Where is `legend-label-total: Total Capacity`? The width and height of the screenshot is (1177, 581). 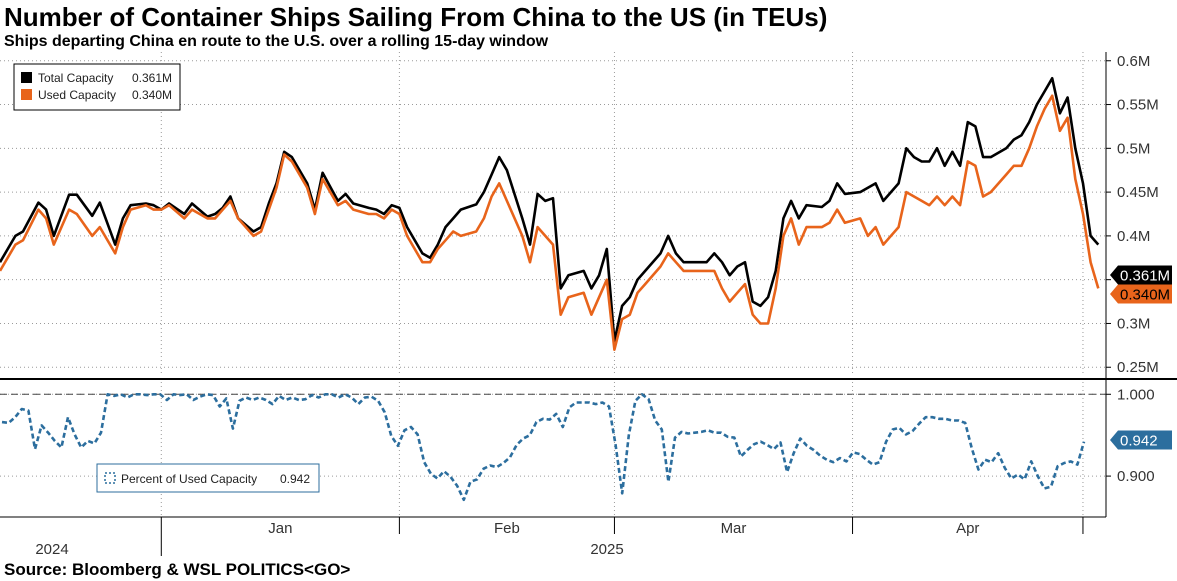 legend-label-total: Total Capacity is located at coordinates (75, 78).